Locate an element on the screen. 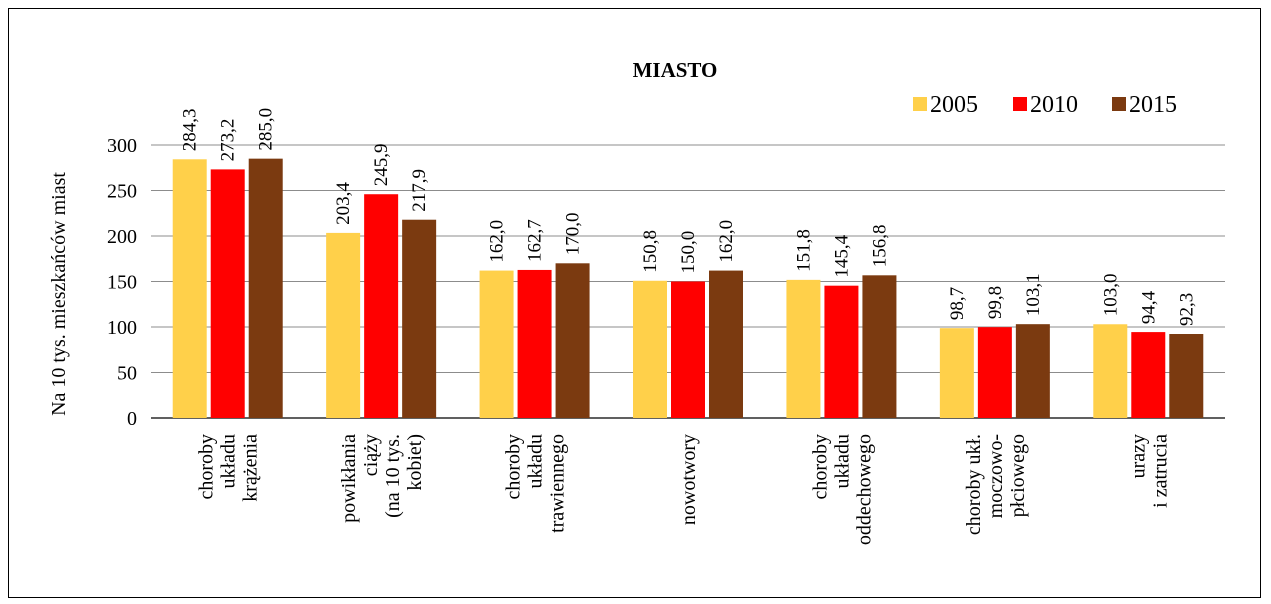 The image size is (1271, 604). data-label: 145,4 is located at coordinates (841, 255).